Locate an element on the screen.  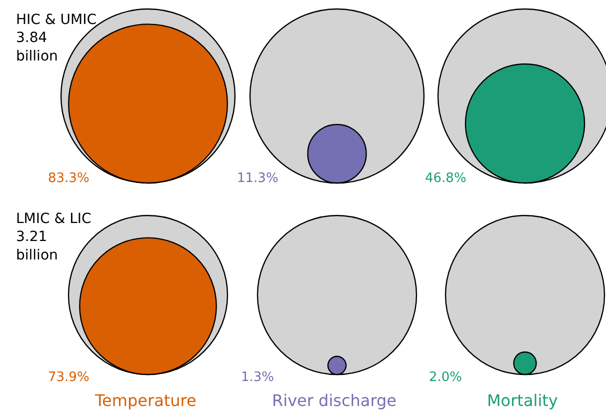
category-label: Mortality is located at coordinates (522, 400).